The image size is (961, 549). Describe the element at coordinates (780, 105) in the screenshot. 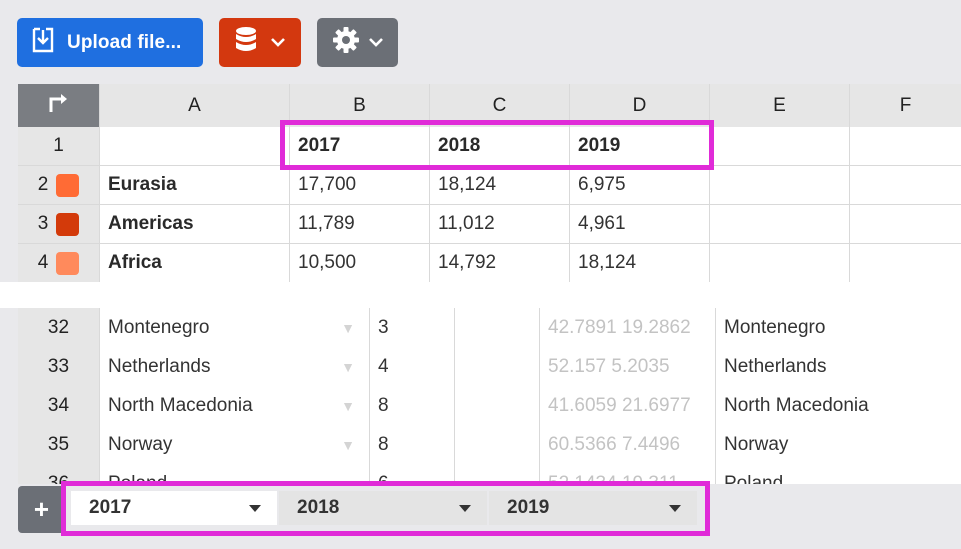

I see `column-header-e: E` at that location.